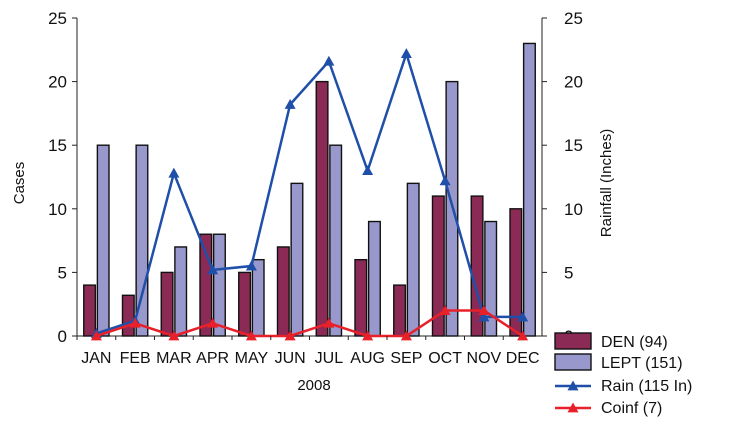 Image resolution: width=741 pixels, height=435 pixels. Describe the element at coordinates (631, 408) in the screenshot. I see `legend-label-coinf: Coinf (7)` at that location.